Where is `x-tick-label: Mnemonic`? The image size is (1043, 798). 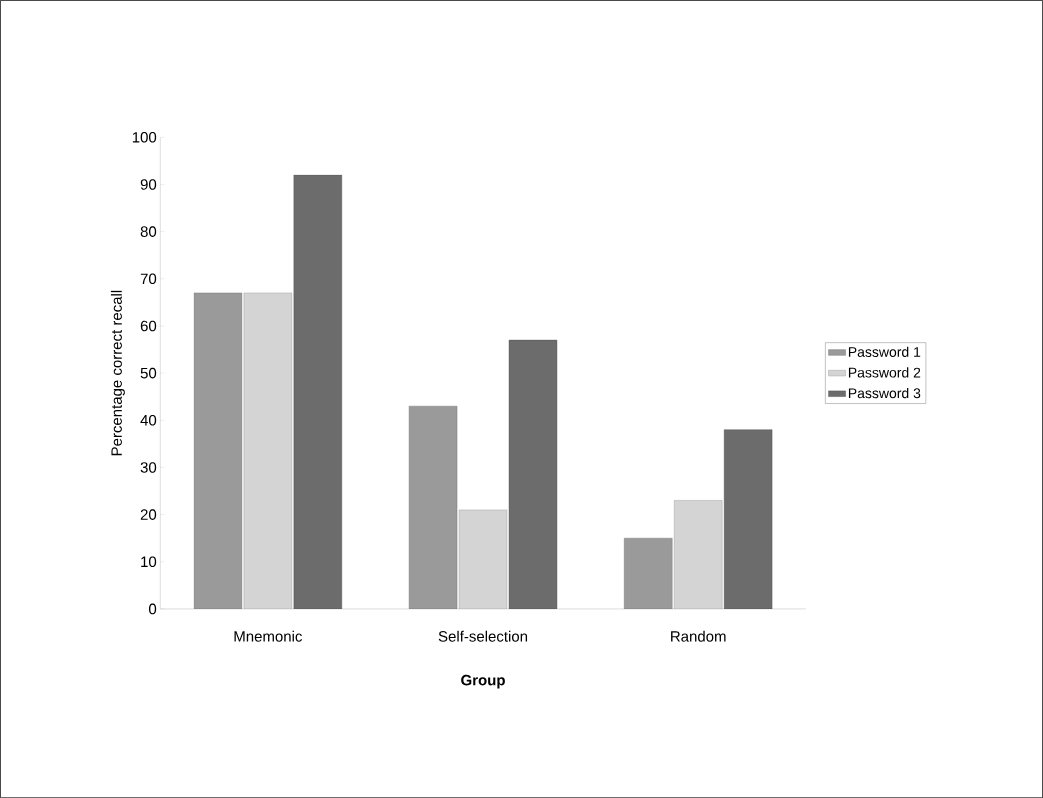
x-tick-label: Mnemonic is located at coordinates (268, 636).